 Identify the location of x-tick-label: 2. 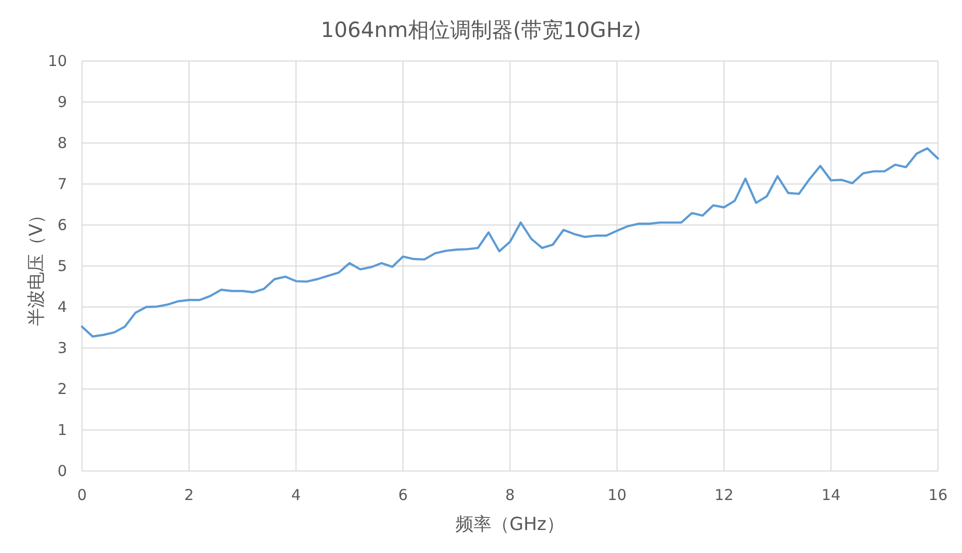
(189, 495).